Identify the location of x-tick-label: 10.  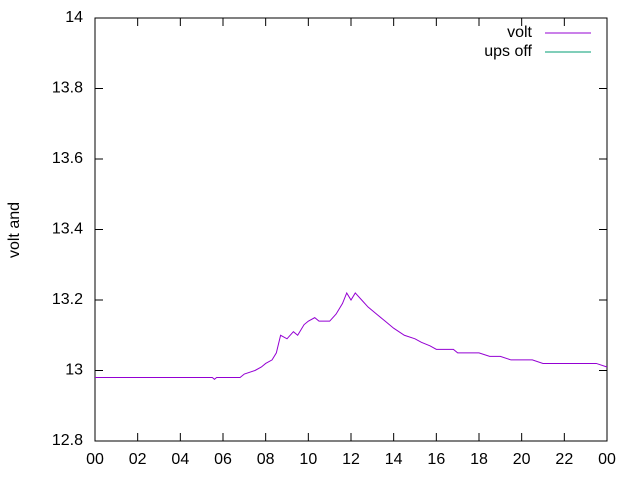
(308, 459).